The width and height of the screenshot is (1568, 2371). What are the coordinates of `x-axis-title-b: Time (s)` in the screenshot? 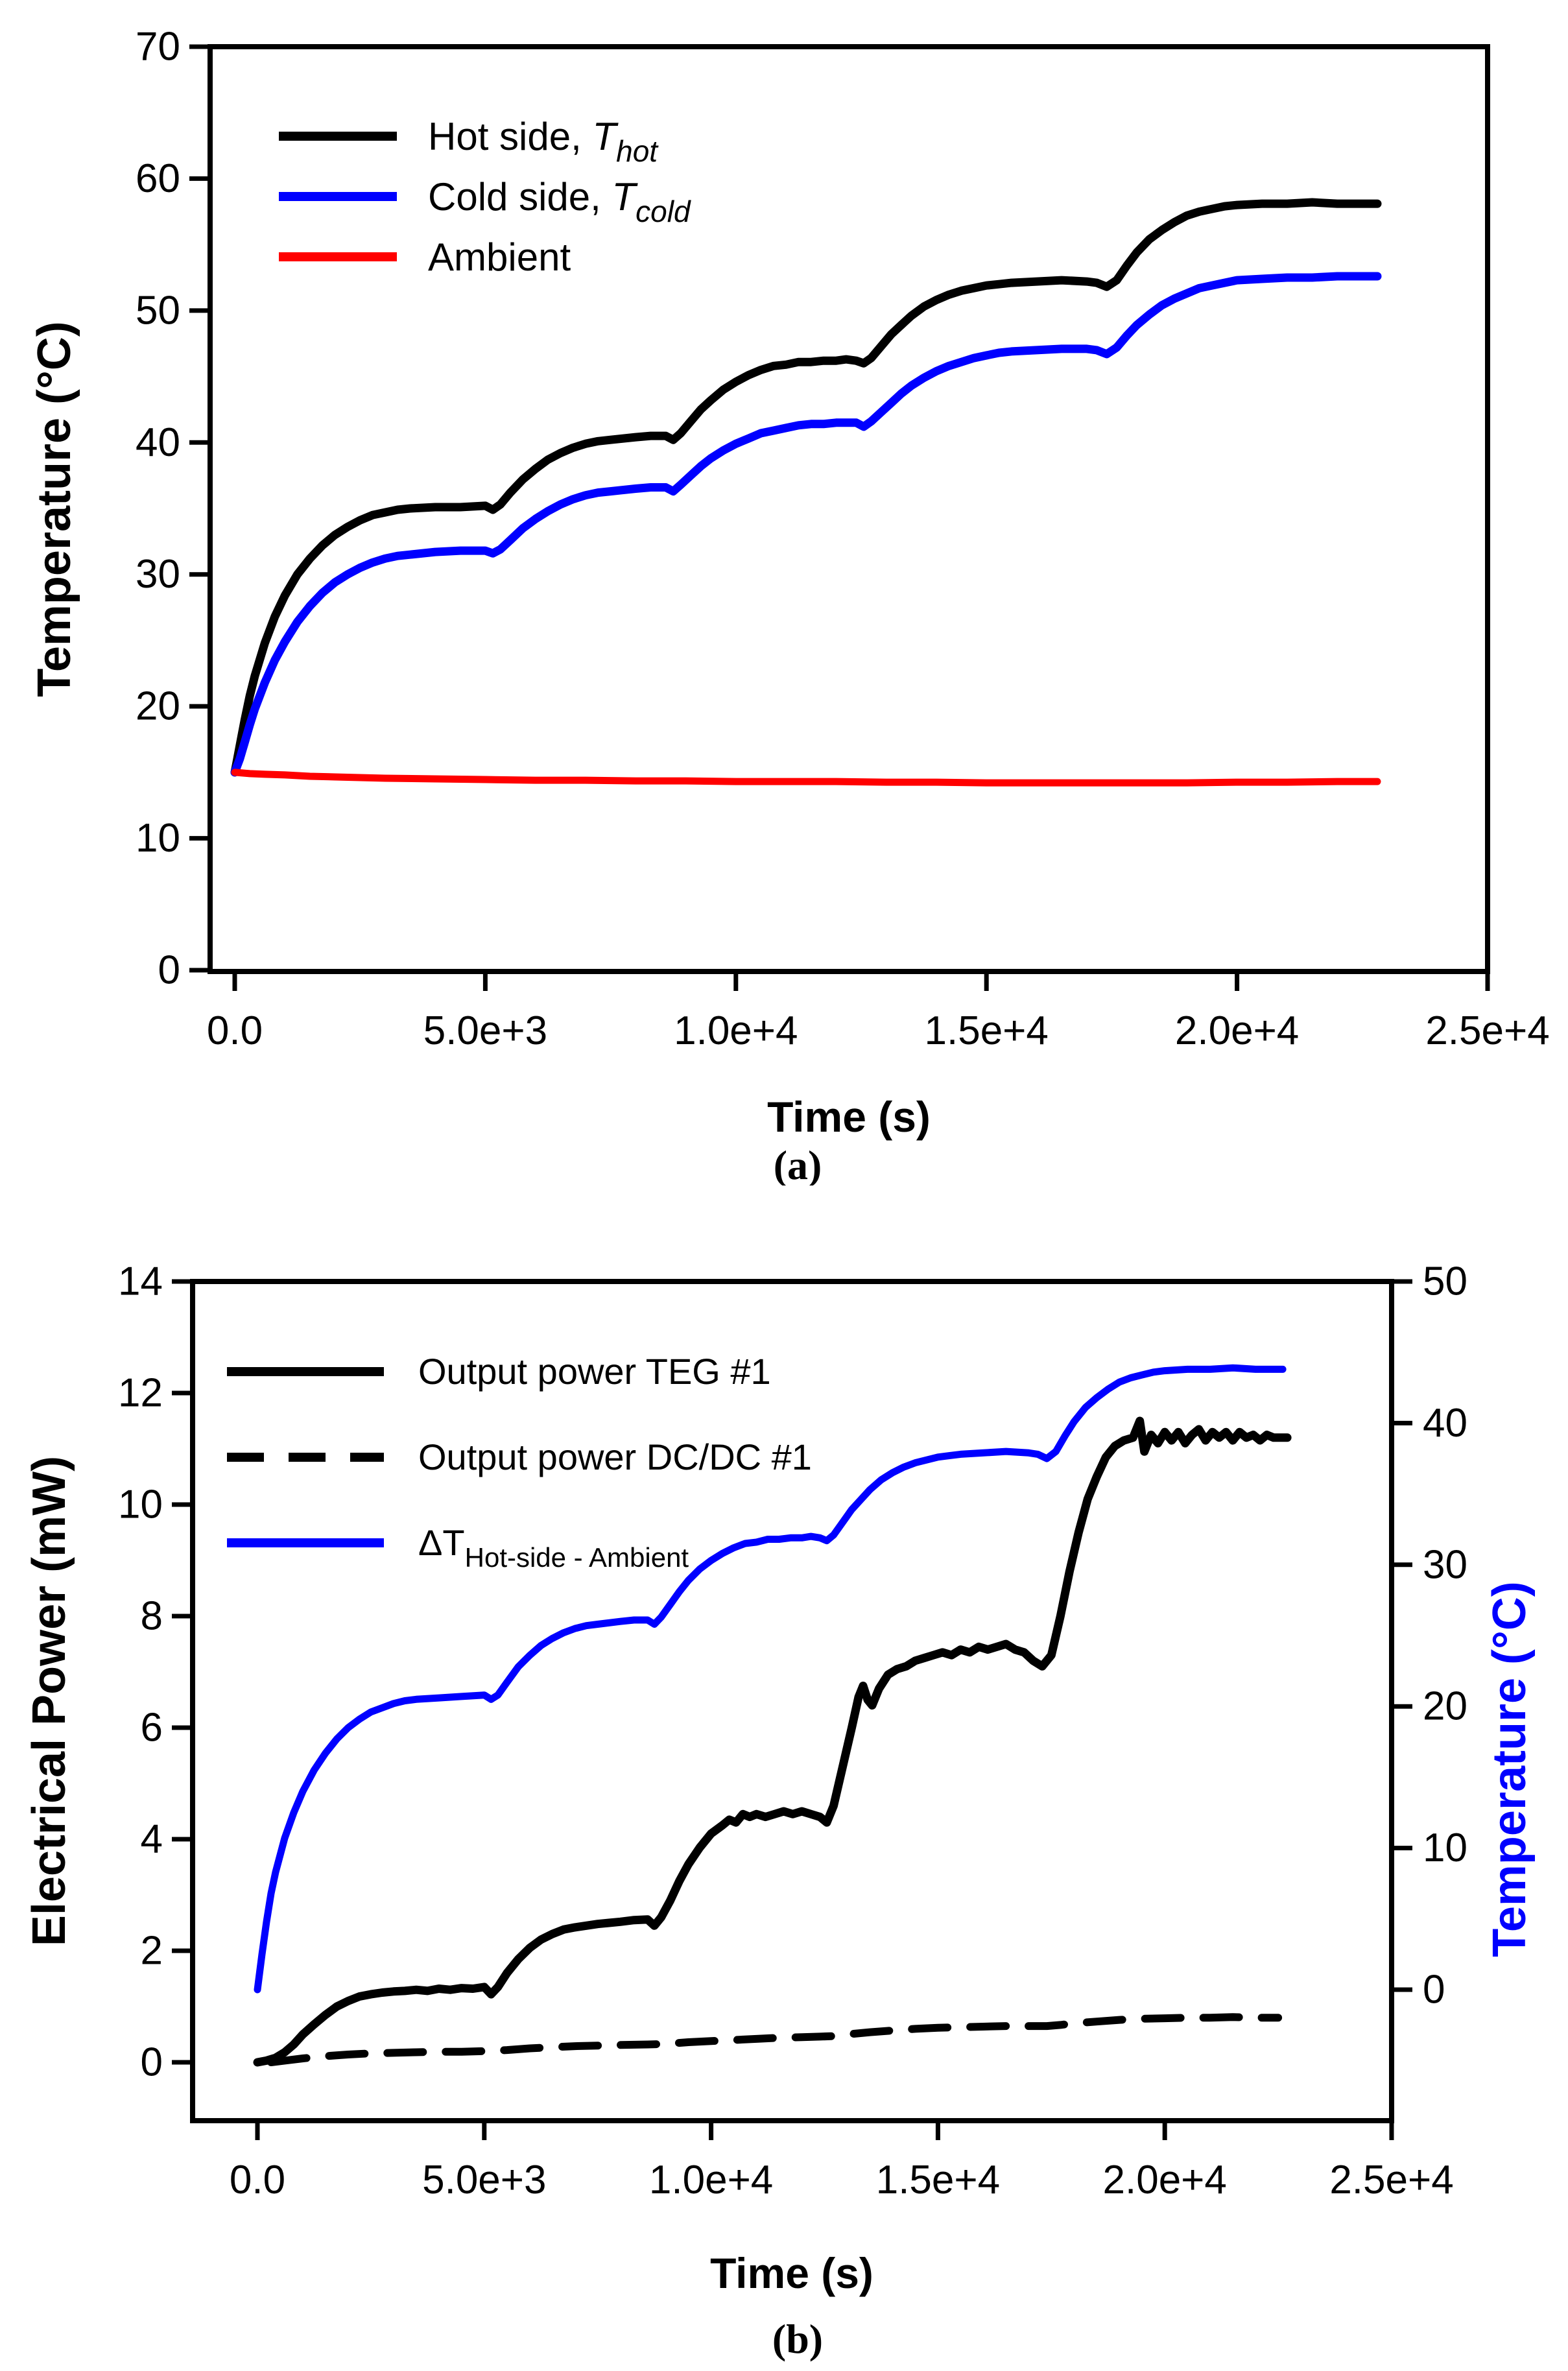 It's located at (791, 2273).